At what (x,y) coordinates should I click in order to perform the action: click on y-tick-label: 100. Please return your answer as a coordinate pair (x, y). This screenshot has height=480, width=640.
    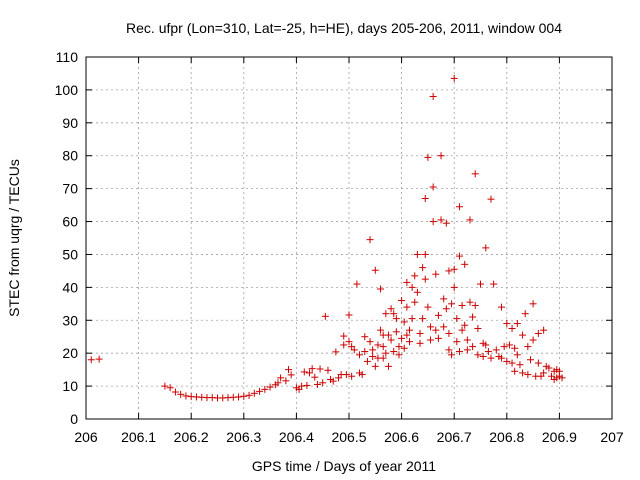
    Looking at the image, I should click on (67, 90).